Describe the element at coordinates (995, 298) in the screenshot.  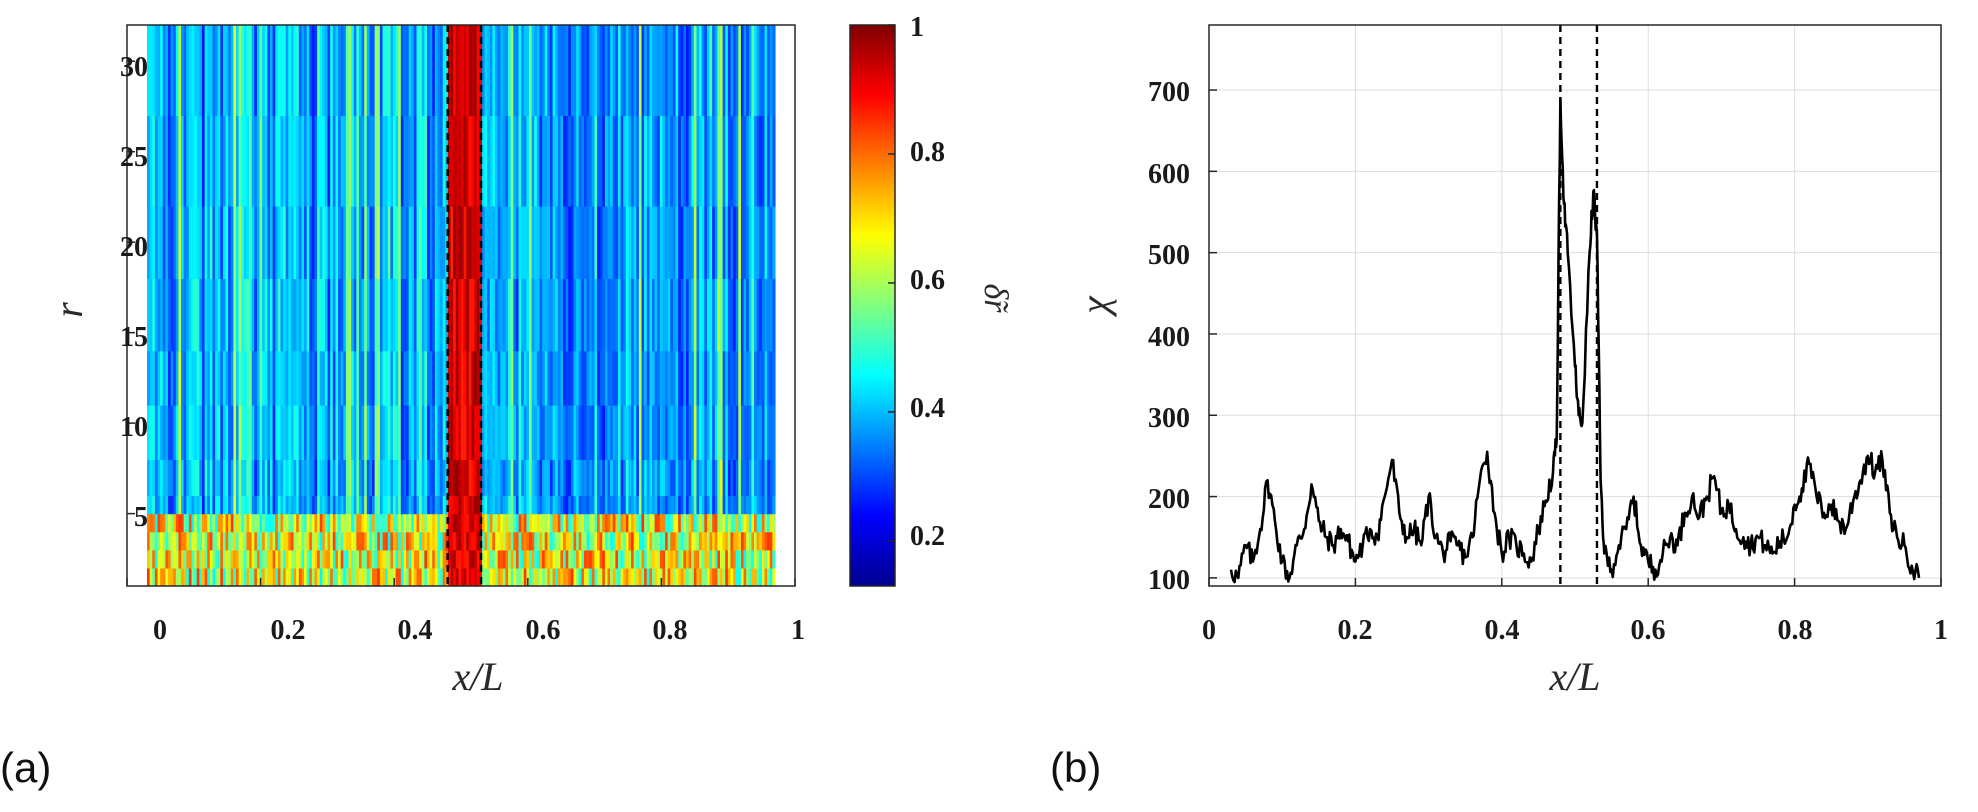
I see `colorbar-label: δ̃r` at that location.